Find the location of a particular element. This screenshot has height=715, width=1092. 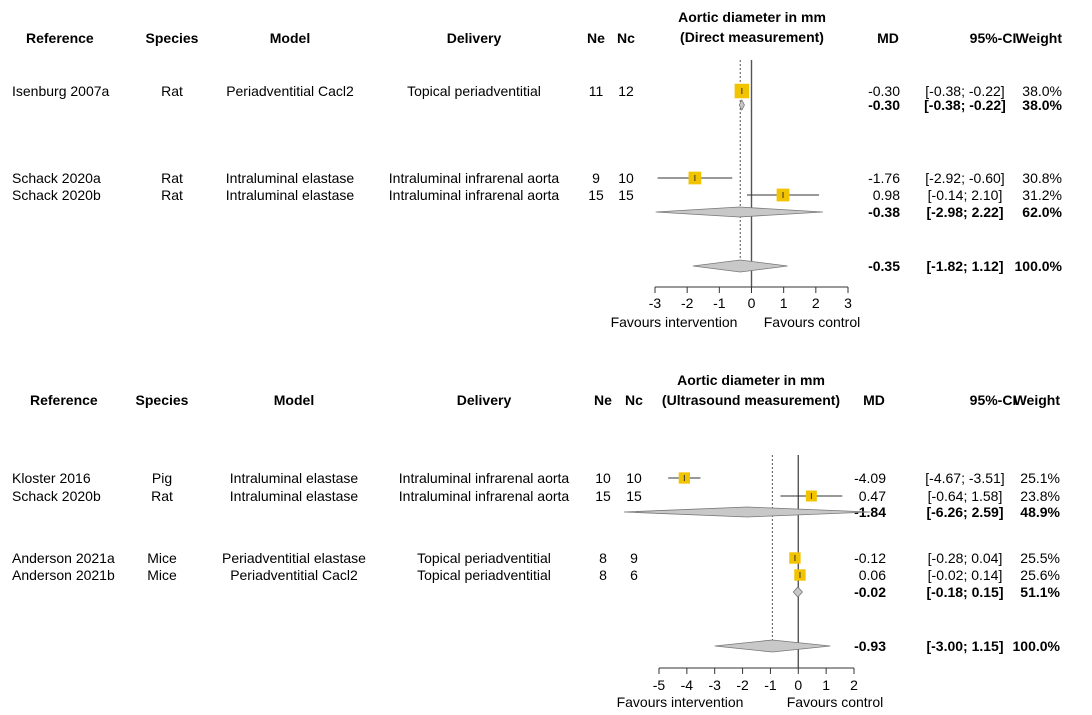

subgroup-md: -0.30 is located at coordinates (884, 105).